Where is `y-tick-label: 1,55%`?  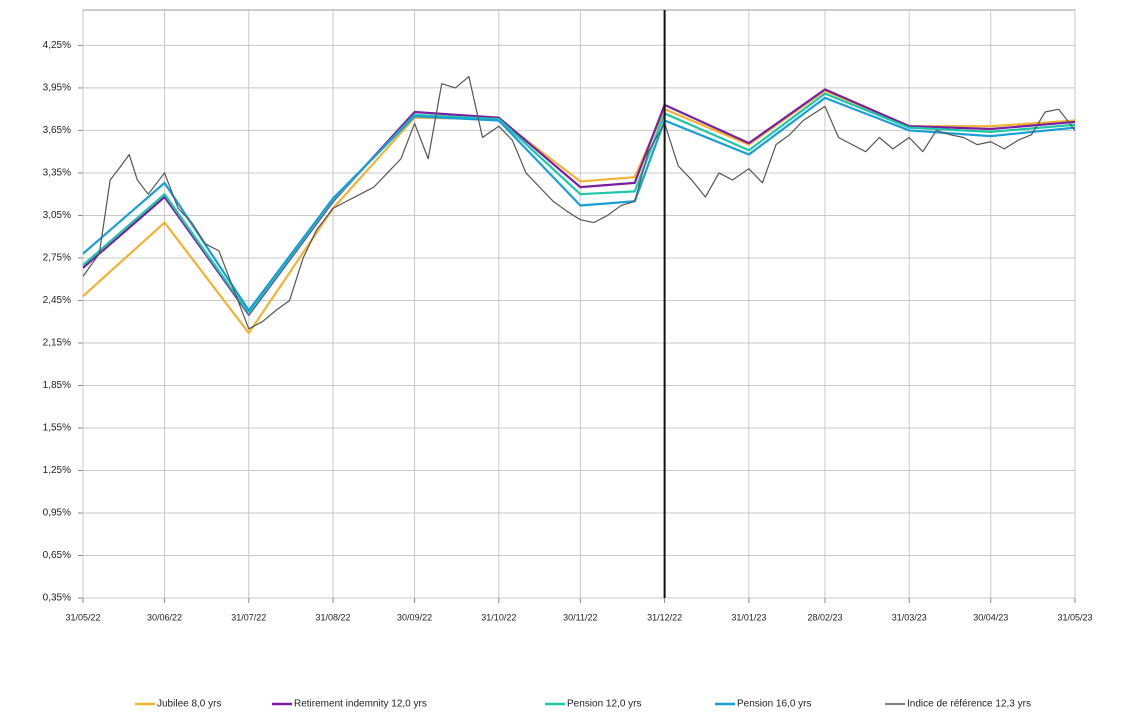
y-tick-label: 1,55% is located at coordinates (57, 428).